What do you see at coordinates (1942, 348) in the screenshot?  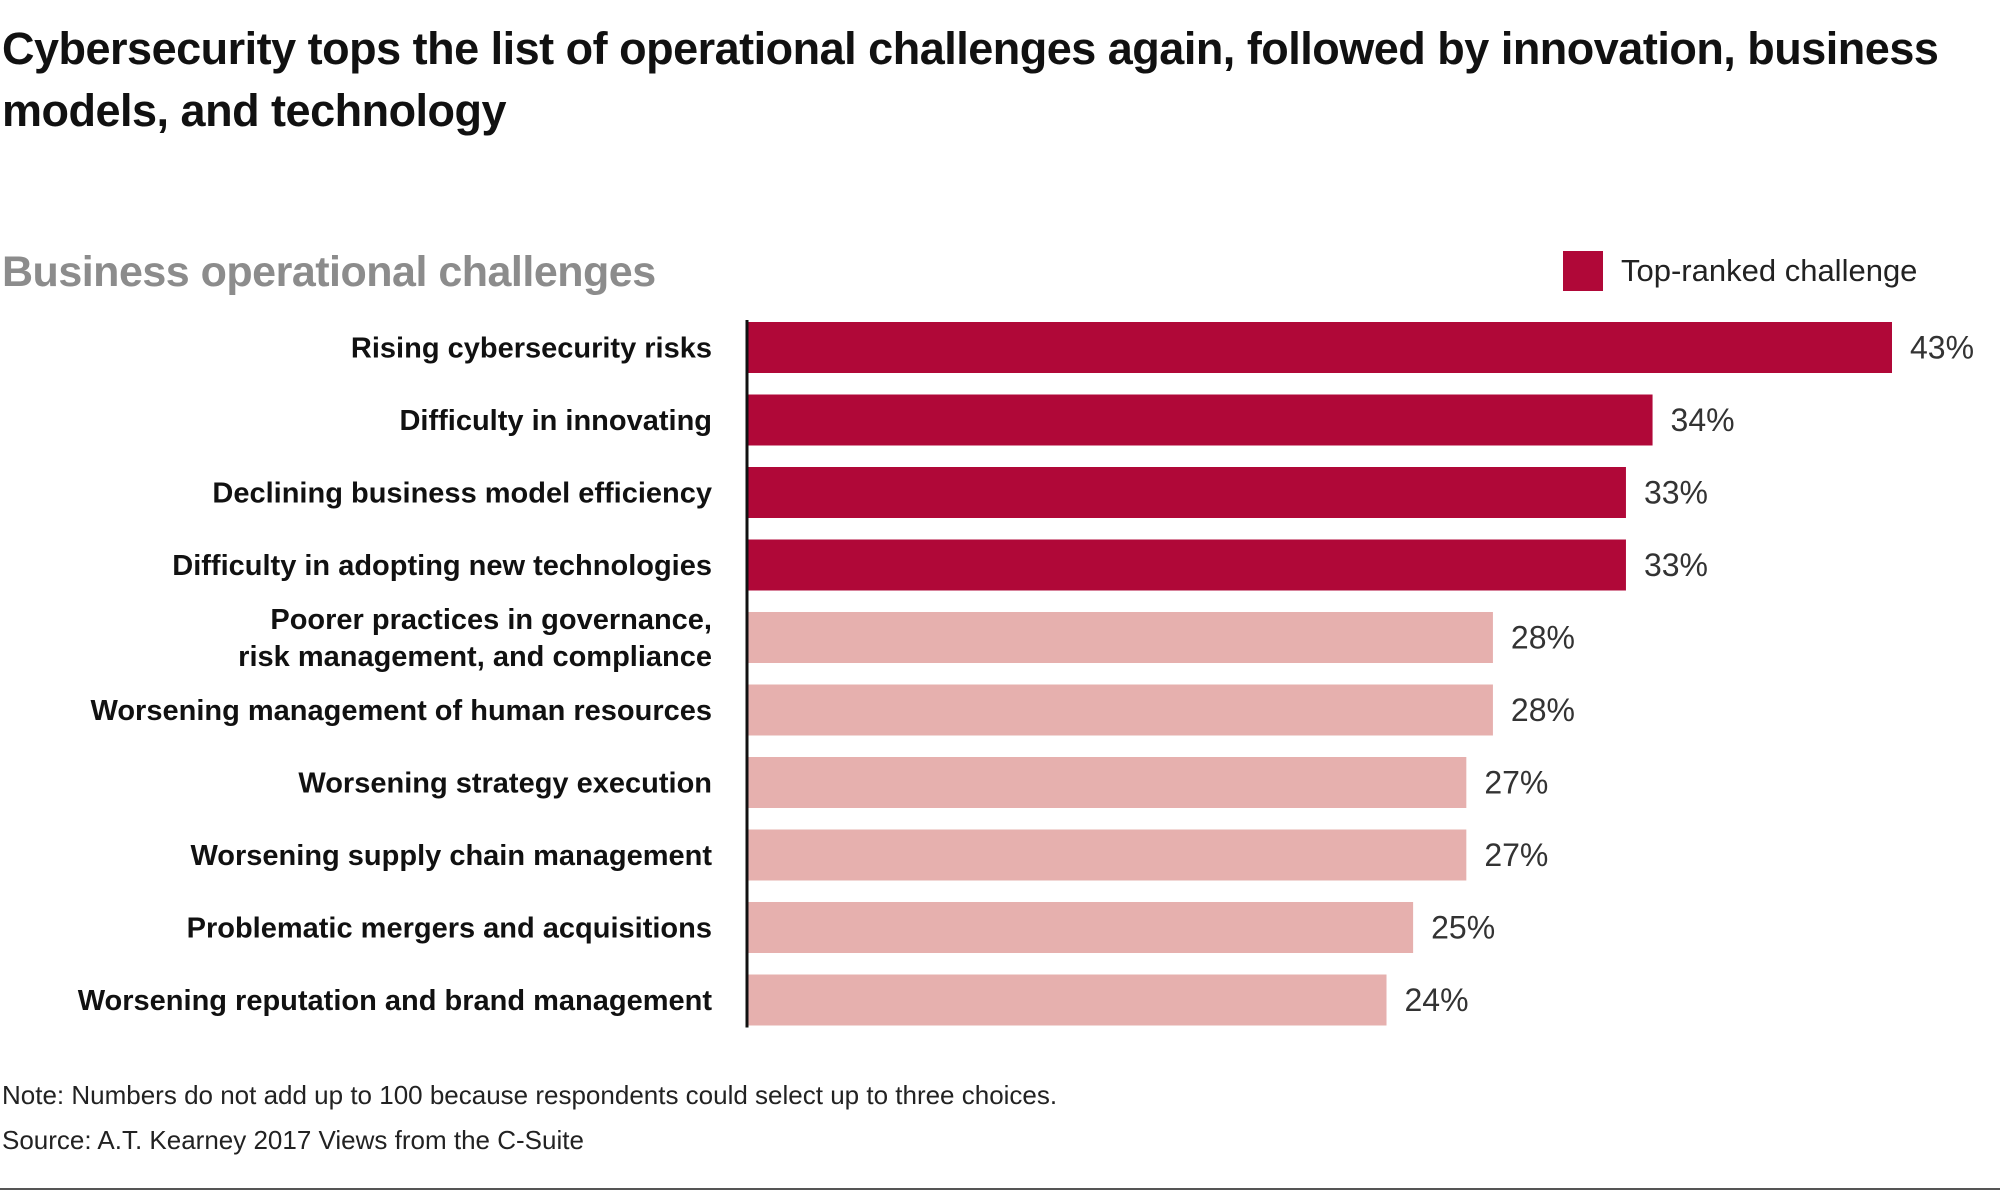 I see `value-label-1: 43%` at bounding box center [1942, 348].